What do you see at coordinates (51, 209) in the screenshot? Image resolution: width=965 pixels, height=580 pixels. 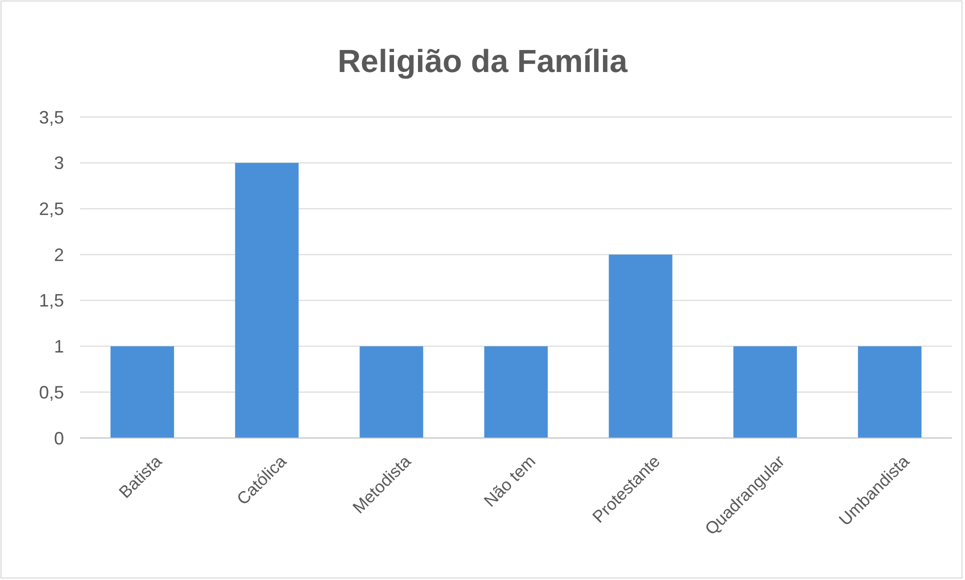 I see `y-tick-label: 2,5` at bounding box center [51, 209].